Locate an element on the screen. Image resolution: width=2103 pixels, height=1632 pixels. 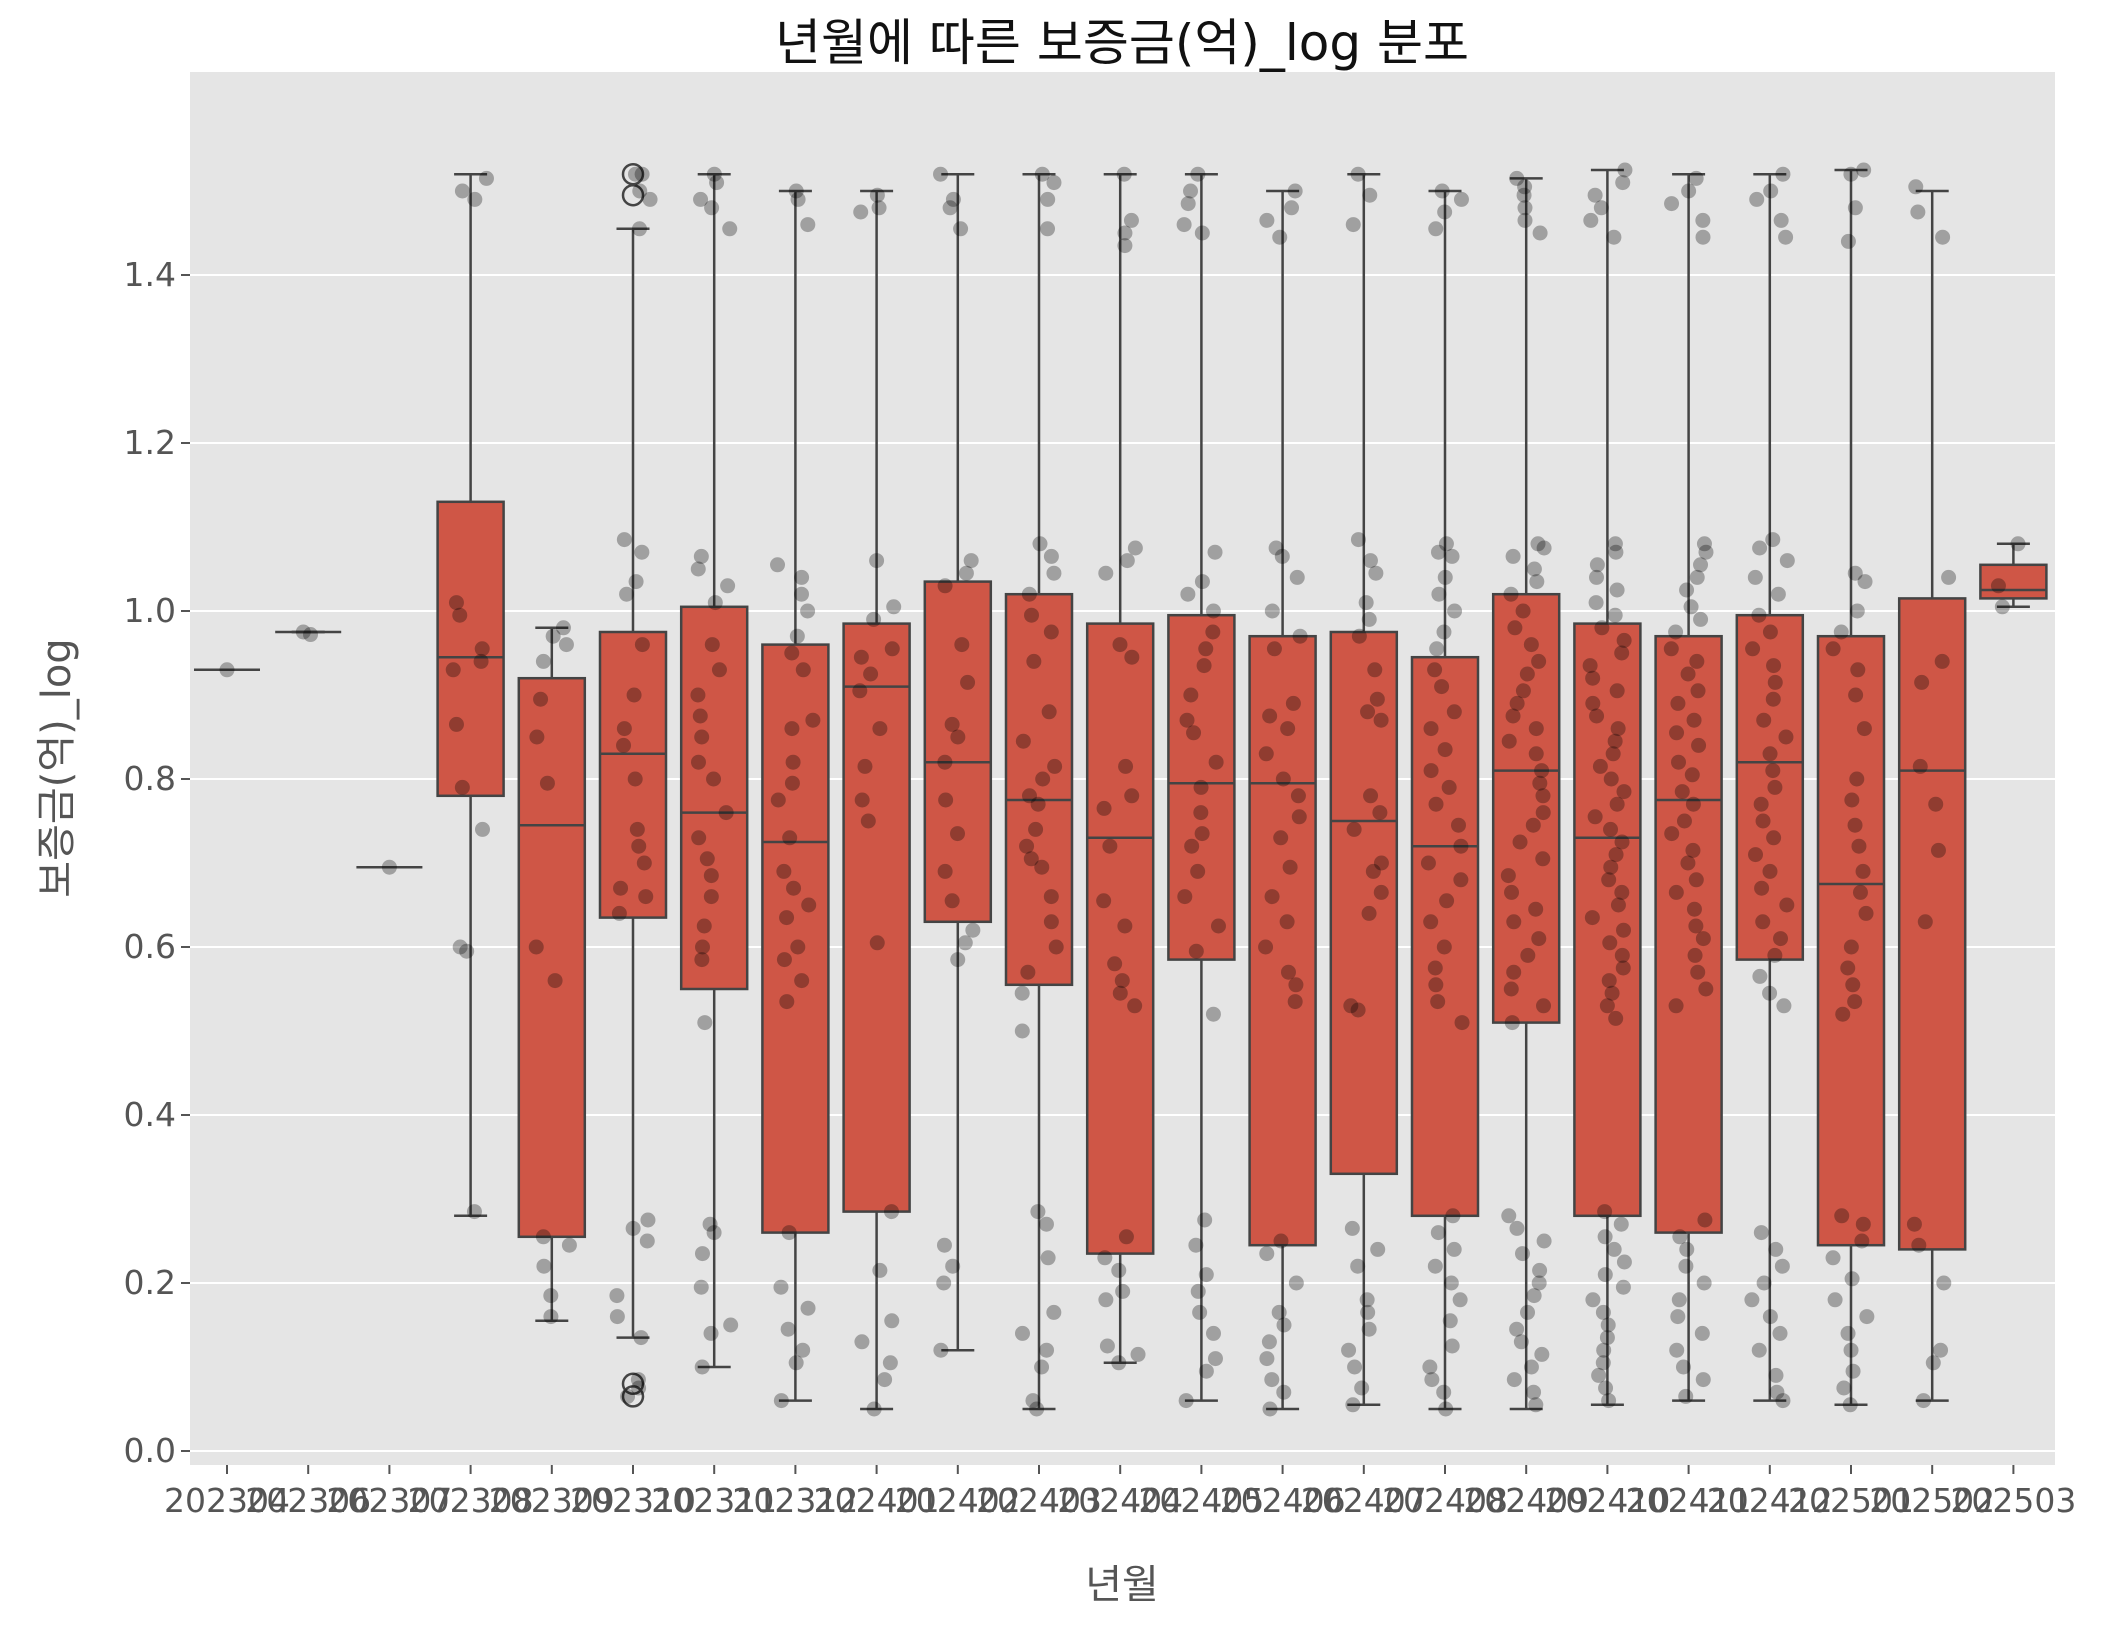
y-tick-label: 1.4 is located at coordinates (150, 274).